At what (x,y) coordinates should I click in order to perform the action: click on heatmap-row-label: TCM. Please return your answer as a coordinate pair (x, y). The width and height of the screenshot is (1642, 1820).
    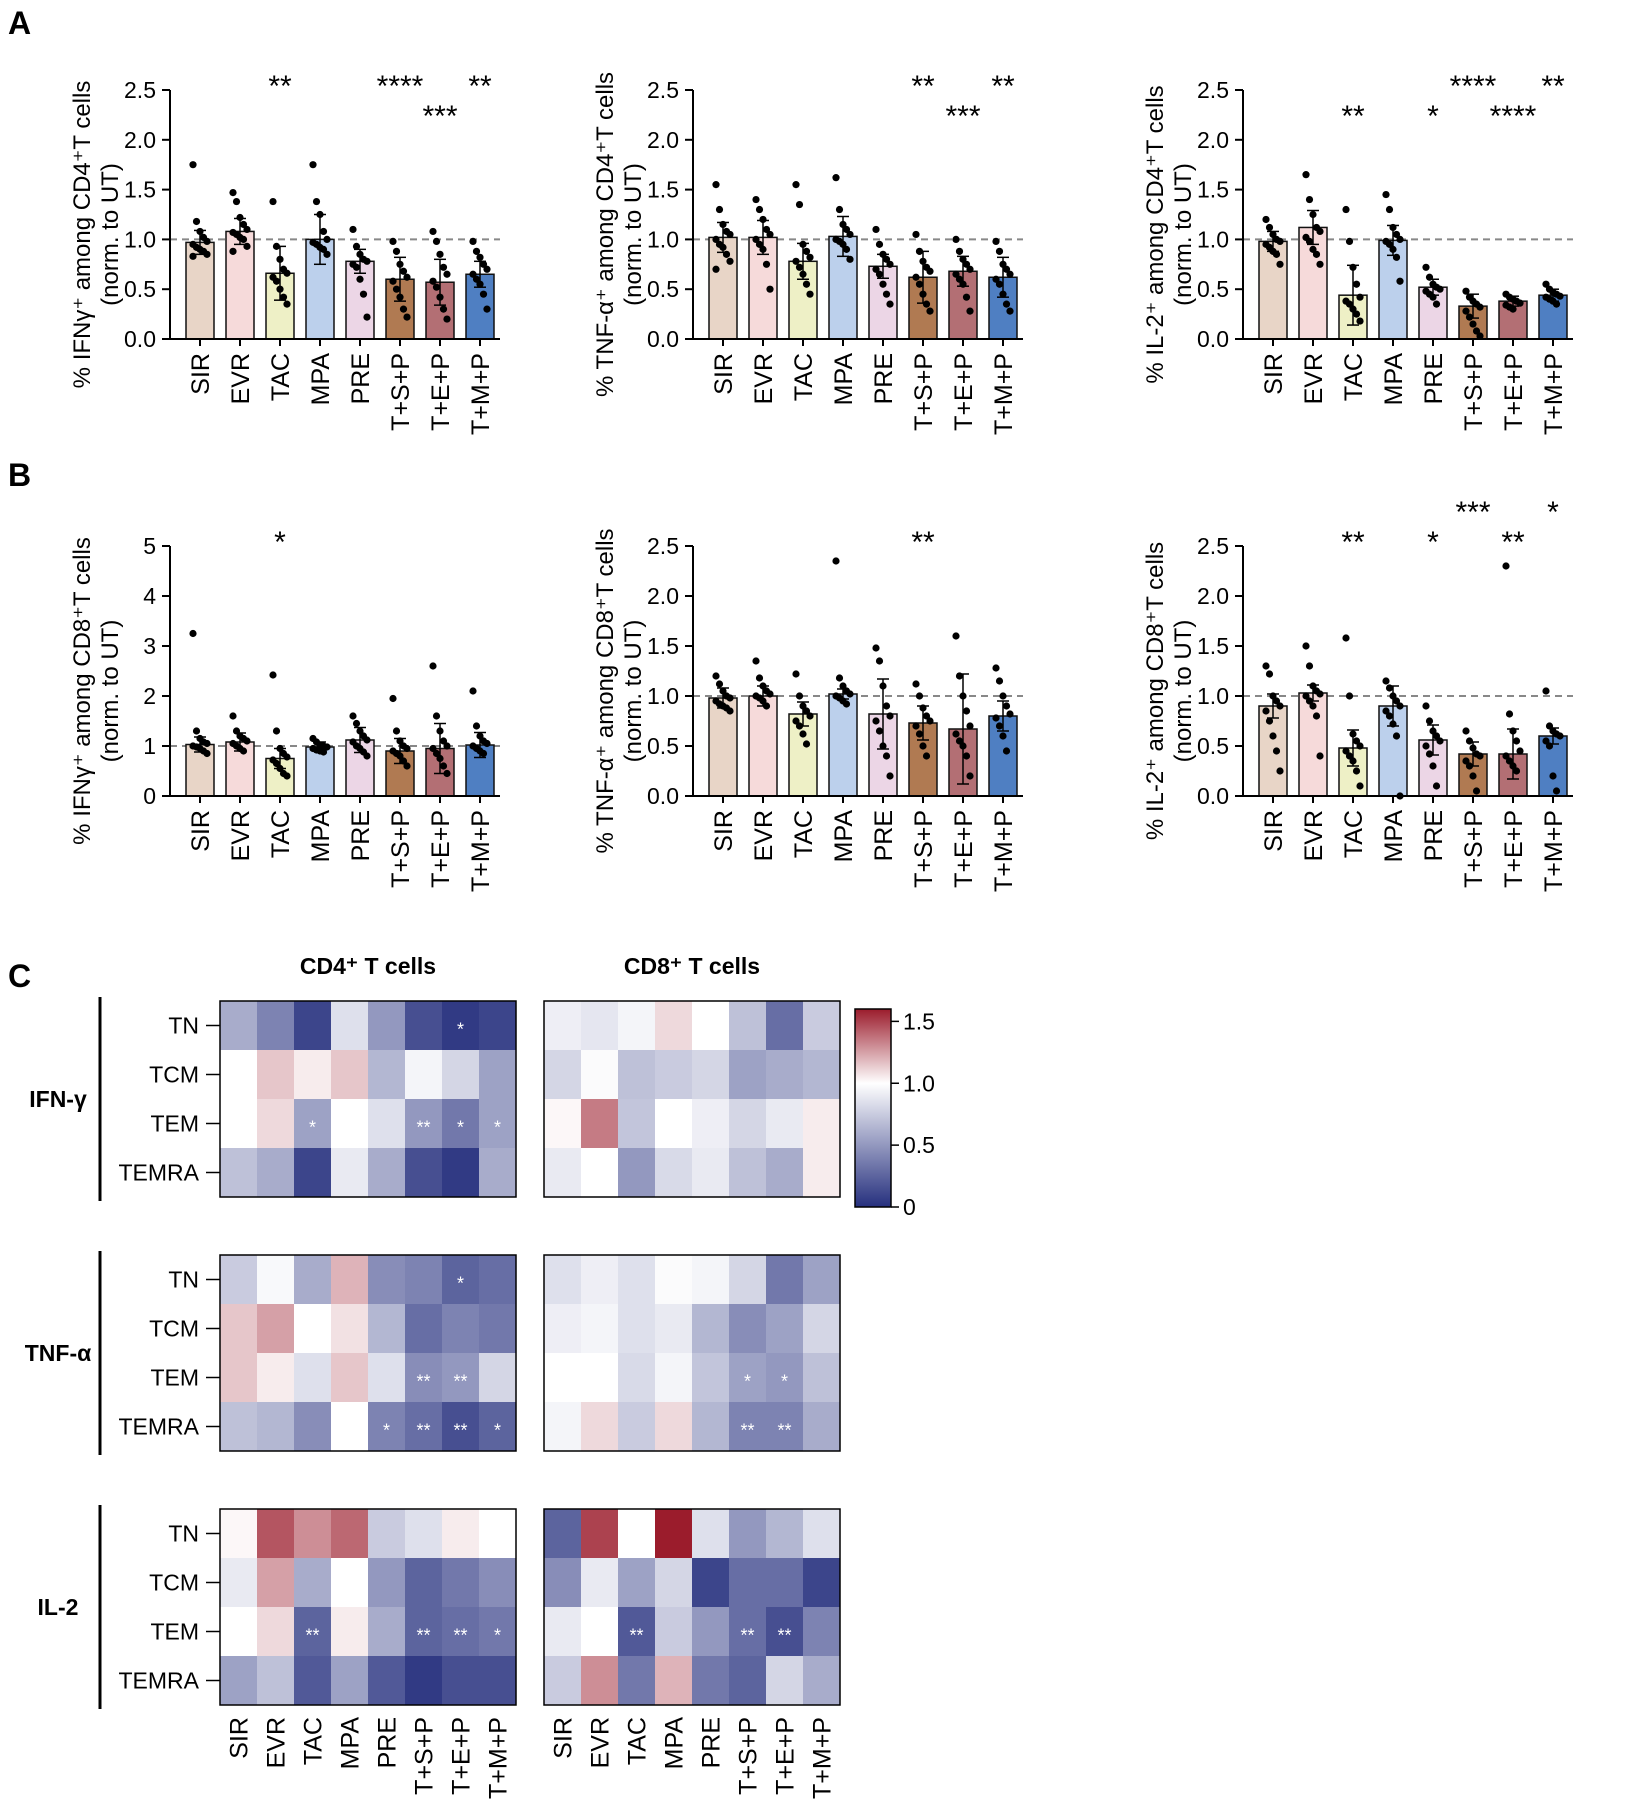
    Looking at the image, I should click on (174, 1075).